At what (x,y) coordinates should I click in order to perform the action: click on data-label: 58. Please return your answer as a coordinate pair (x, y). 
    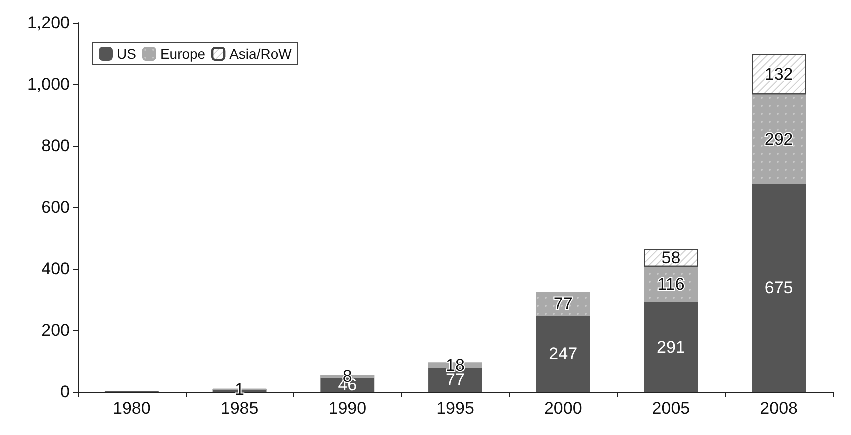
    Looking at the image, I should click on (671, 258).